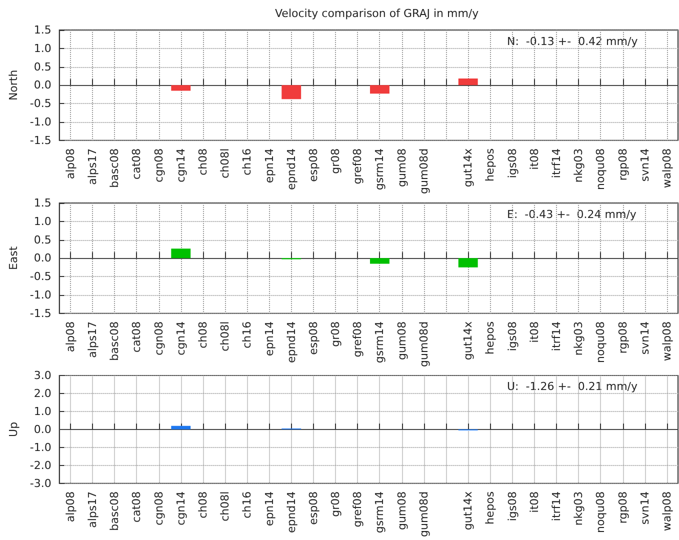  What do you see at coordinates (13, 258) in the screenshot?
I see `y-axis-title: East` at bounding box center [13, 258].